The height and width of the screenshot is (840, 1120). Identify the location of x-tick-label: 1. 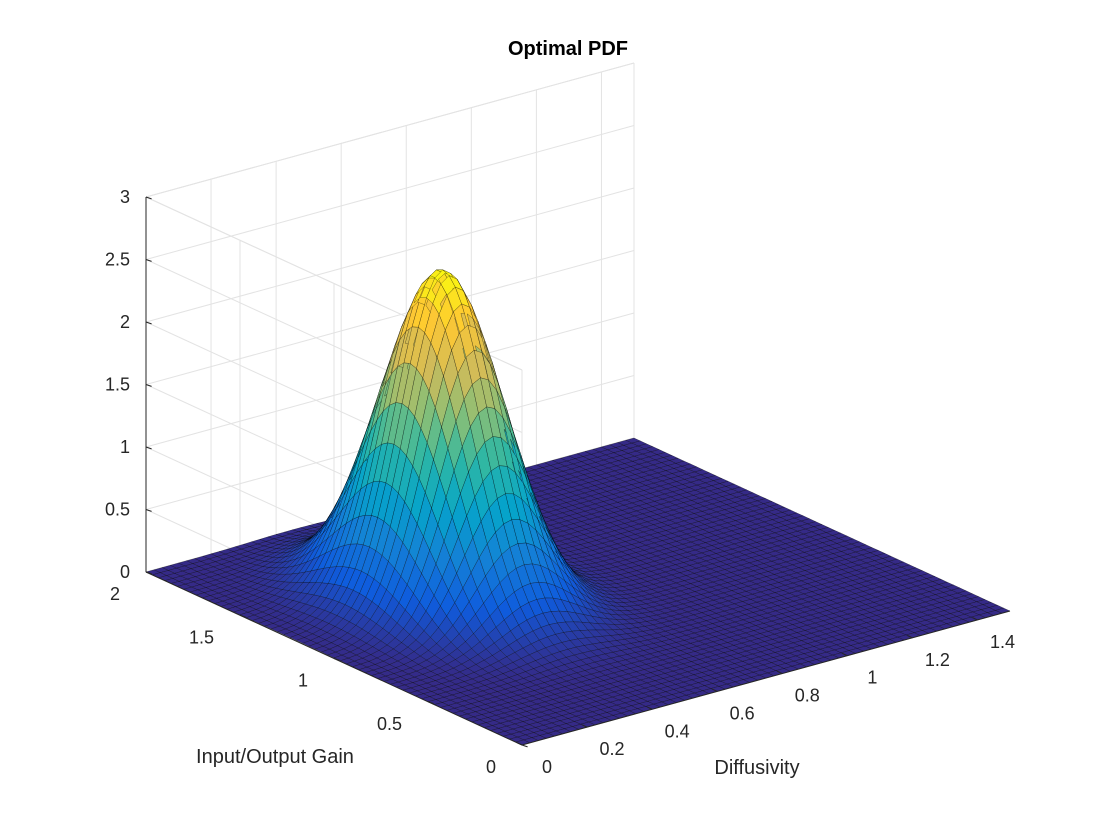
(872, 678).